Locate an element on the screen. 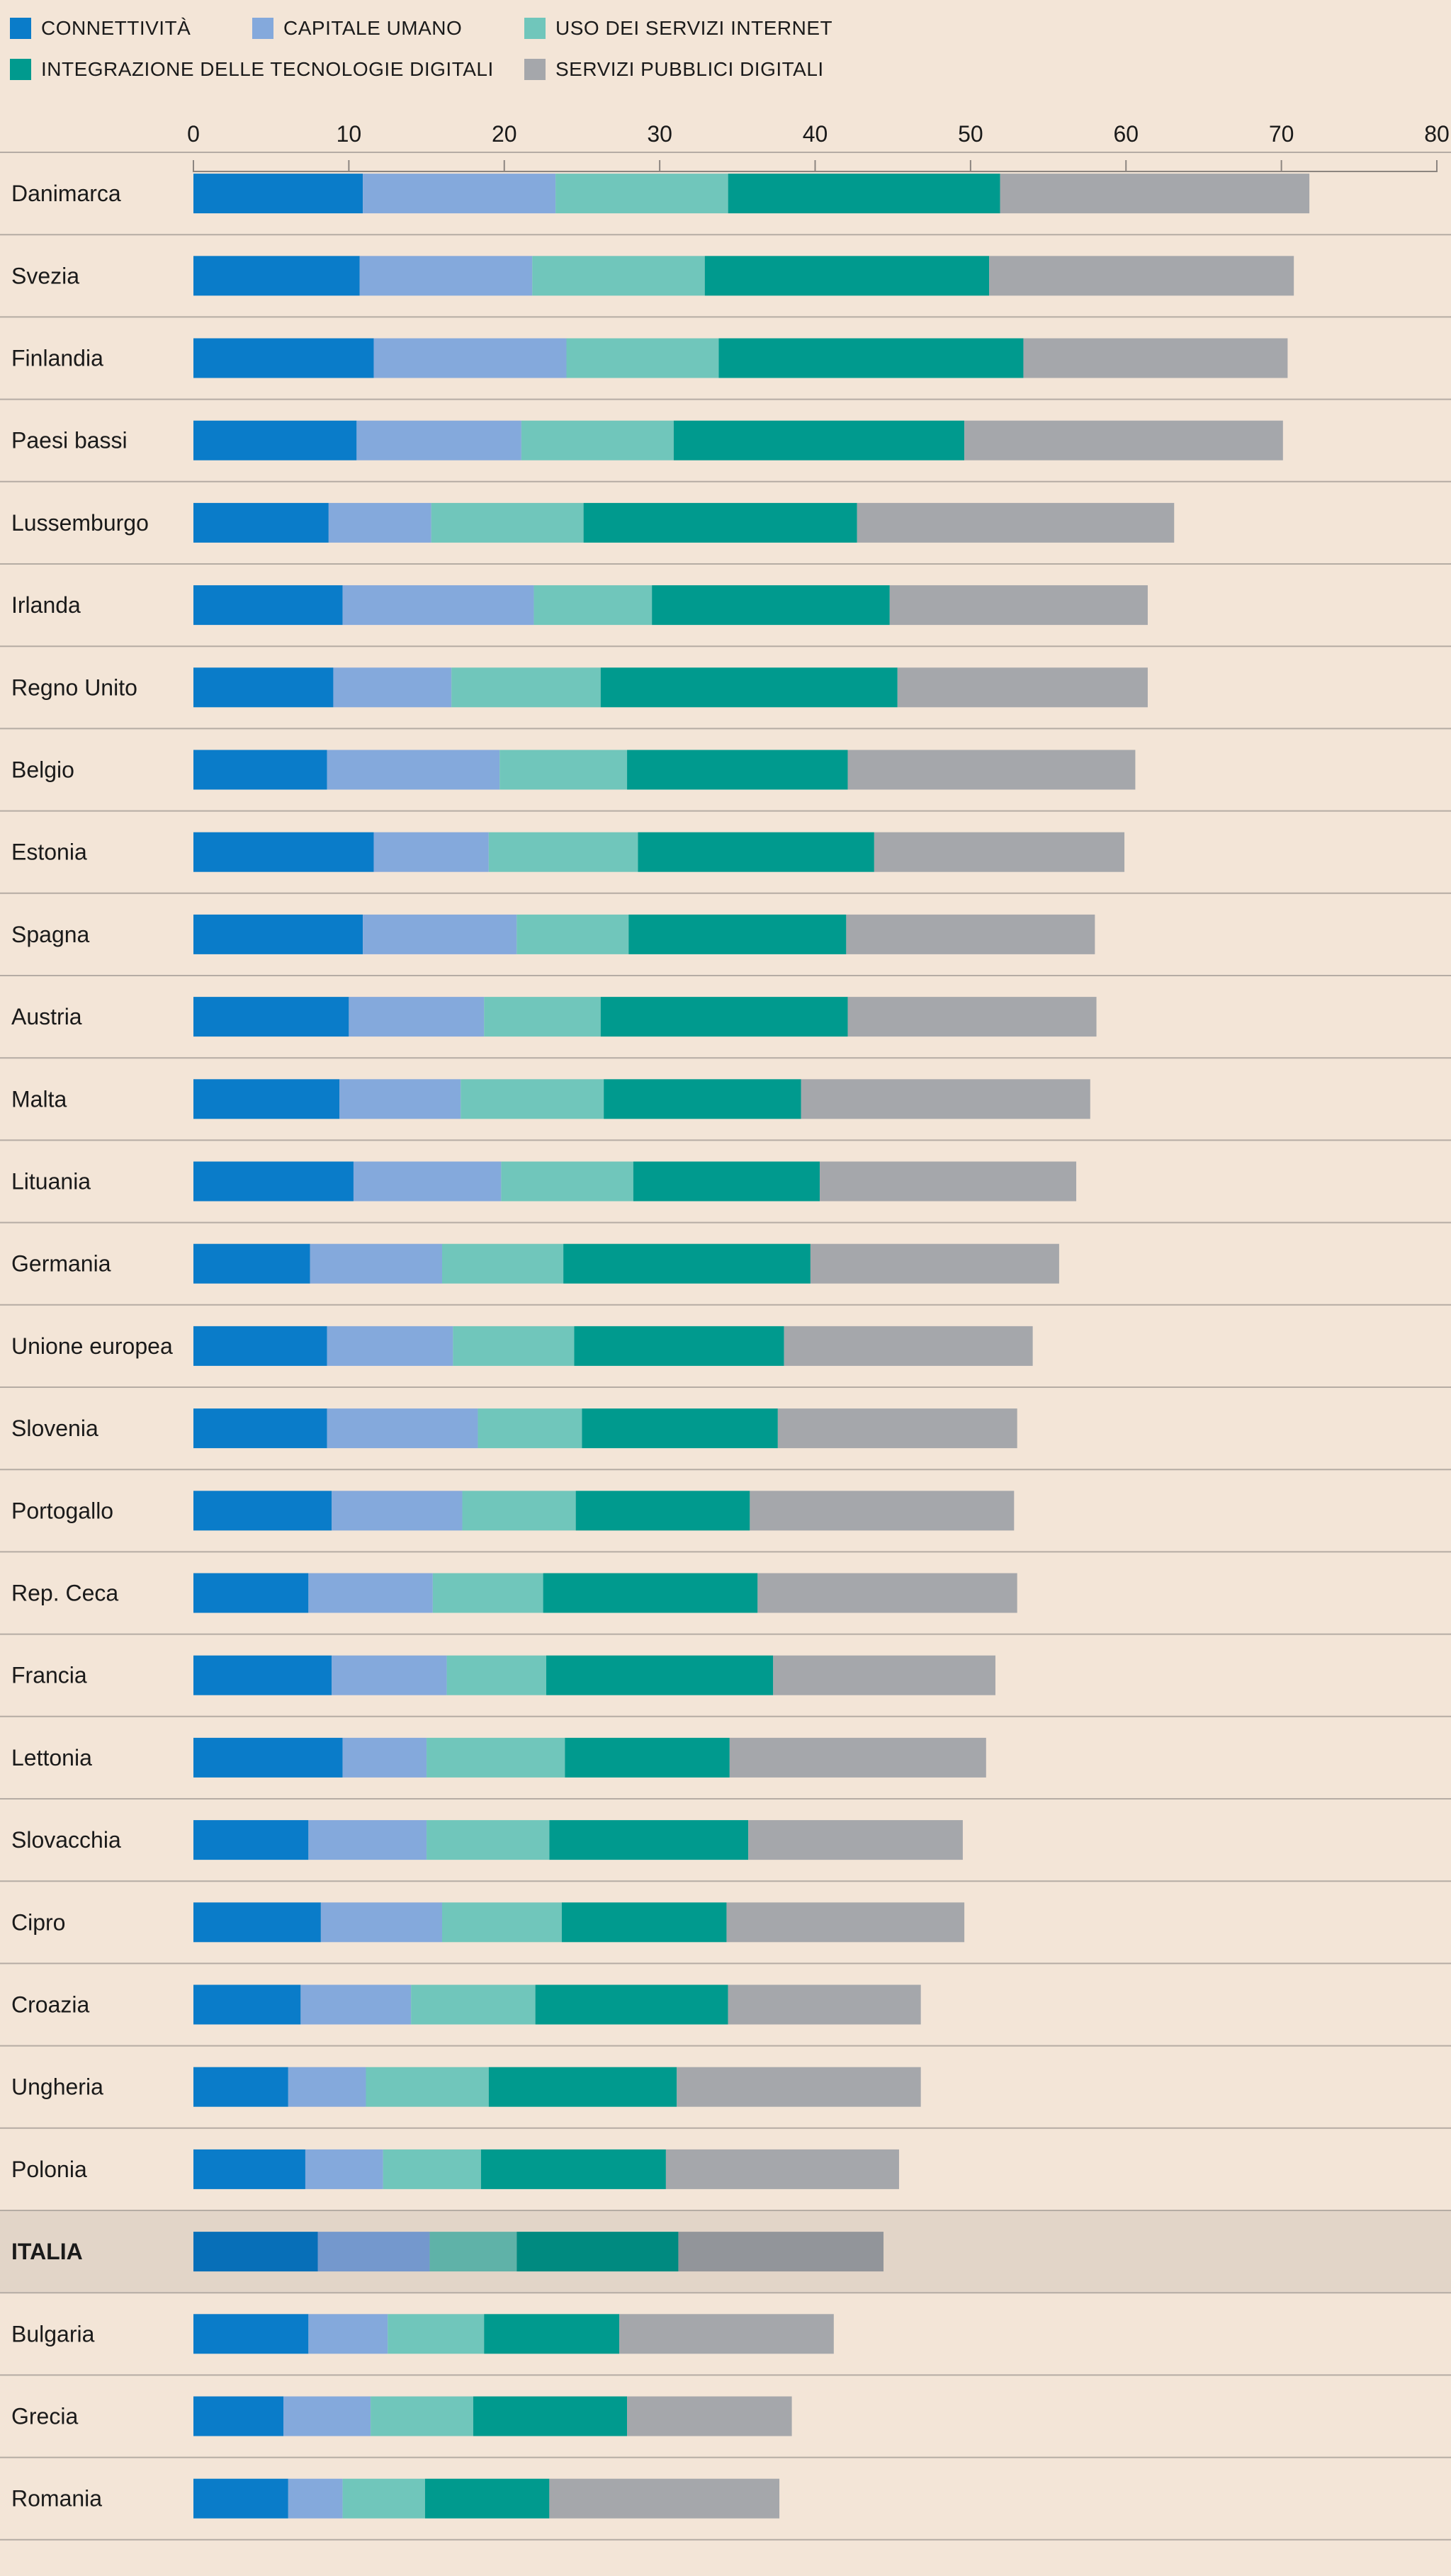 The image size is (1451, 2576). legend-item-uso-servizi-internet: USO DEI SERVIZI INTERNET is located at coordinates (678, 28).